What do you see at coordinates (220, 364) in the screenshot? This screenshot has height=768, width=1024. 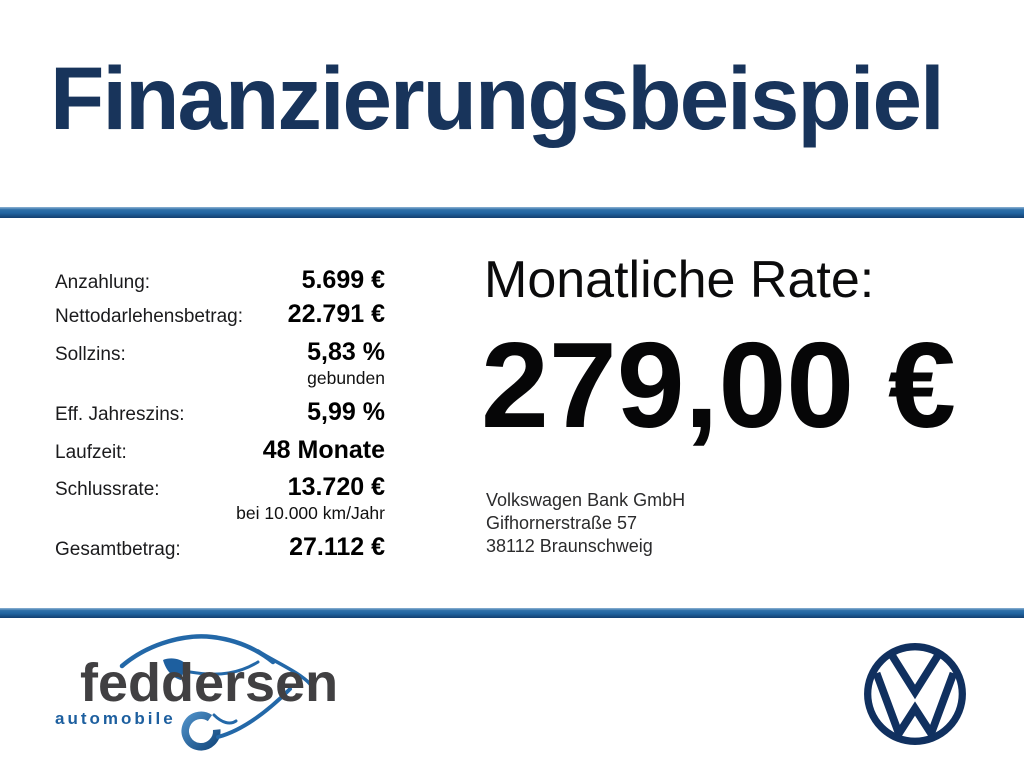 I see `finance-row-sollzins: Sollzins: 5,83 % gebunden` at bounding box center [220, 364].